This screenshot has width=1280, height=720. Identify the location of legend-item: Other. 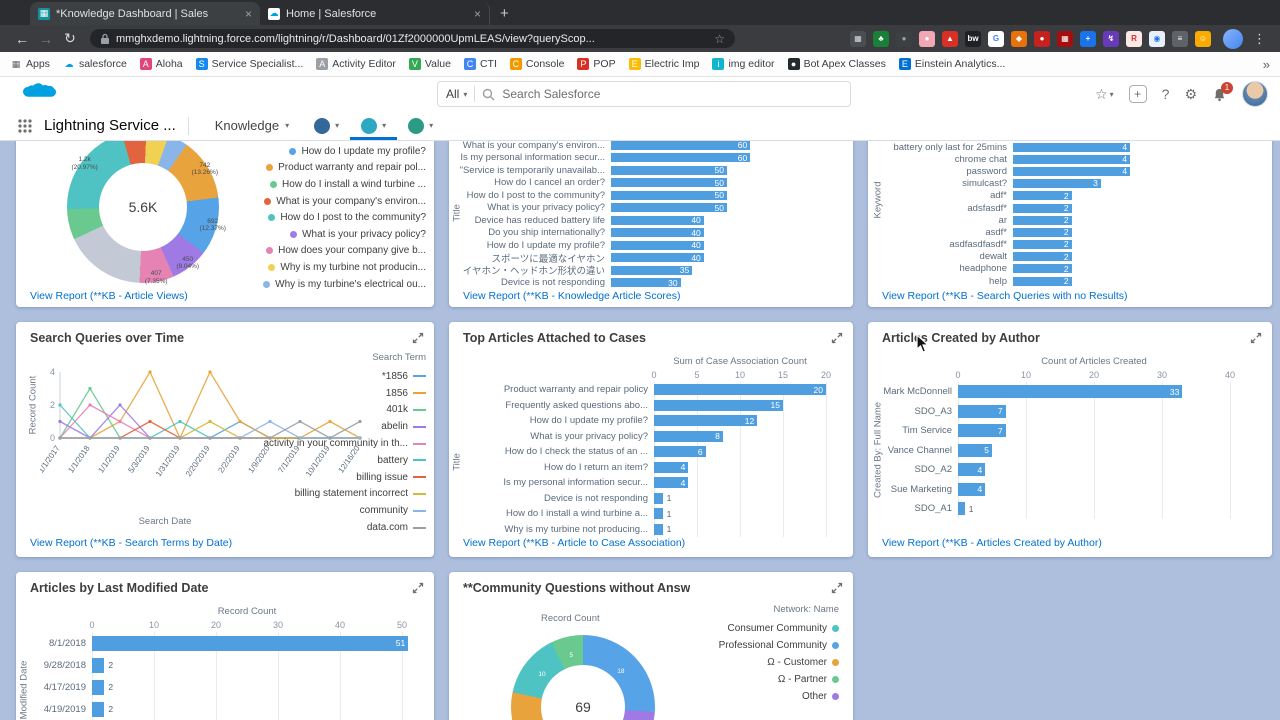
(754, 696).